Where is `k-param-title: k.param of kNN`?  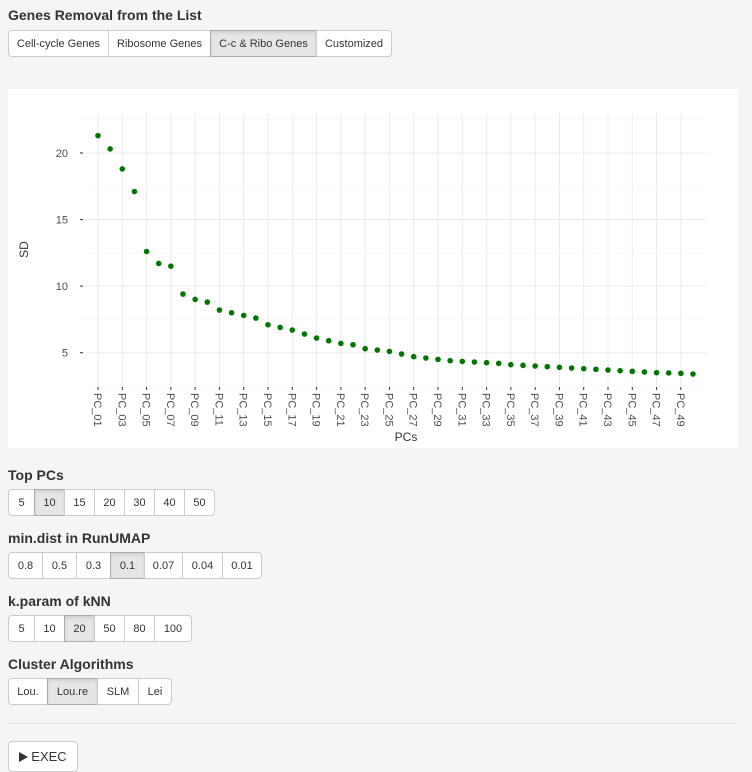
k-param-title: k.param of kNN is located at coordinates (59, 601).